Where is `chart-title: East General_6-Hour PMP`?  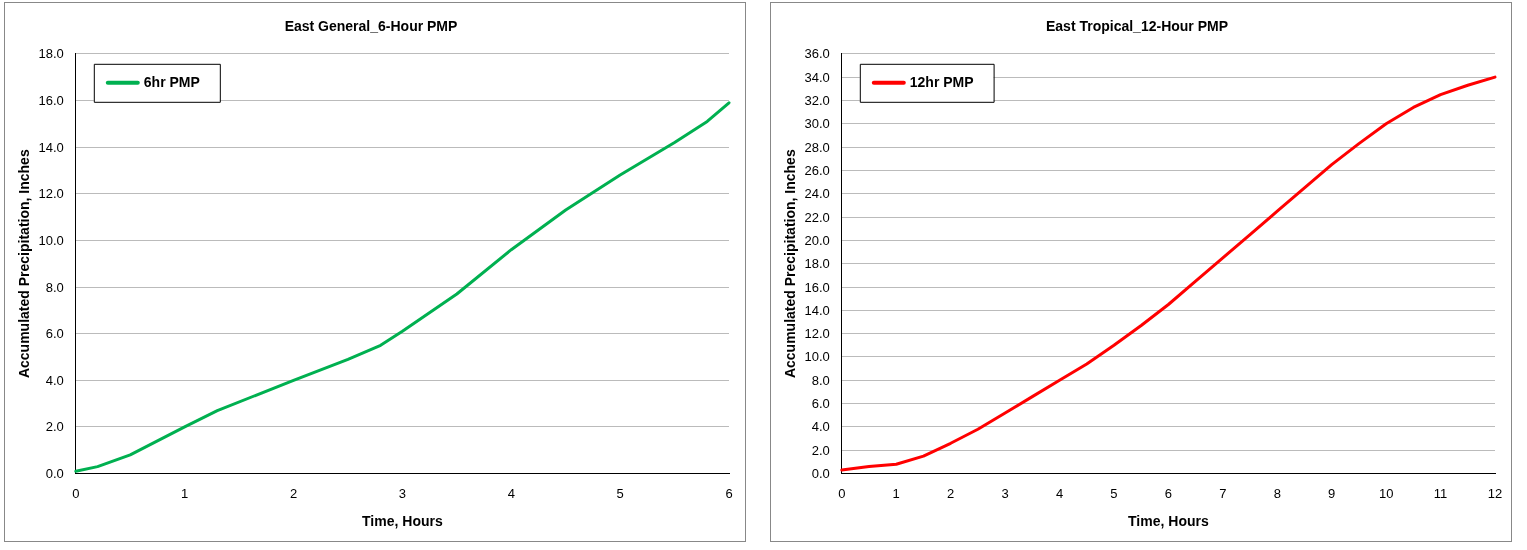
chart-title: East General_6-Hour PMP is located at coordinates (371, 26).